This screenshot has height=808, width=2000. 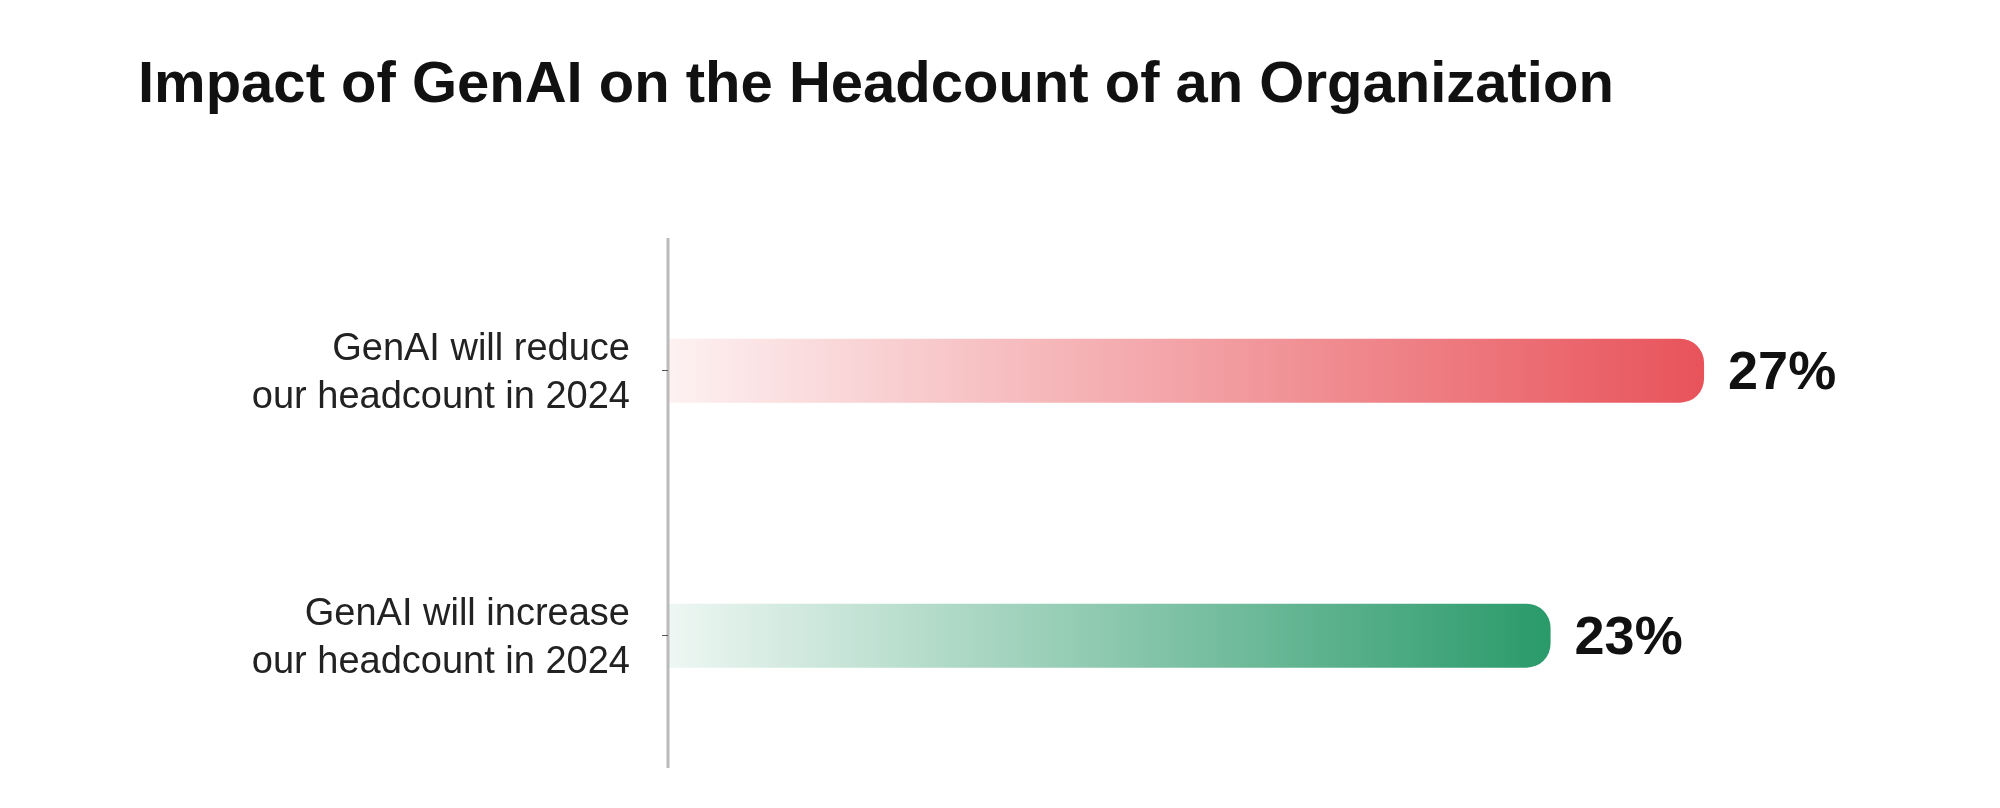 I want to click on data-label: 27%, so click(x=1782, y=369).